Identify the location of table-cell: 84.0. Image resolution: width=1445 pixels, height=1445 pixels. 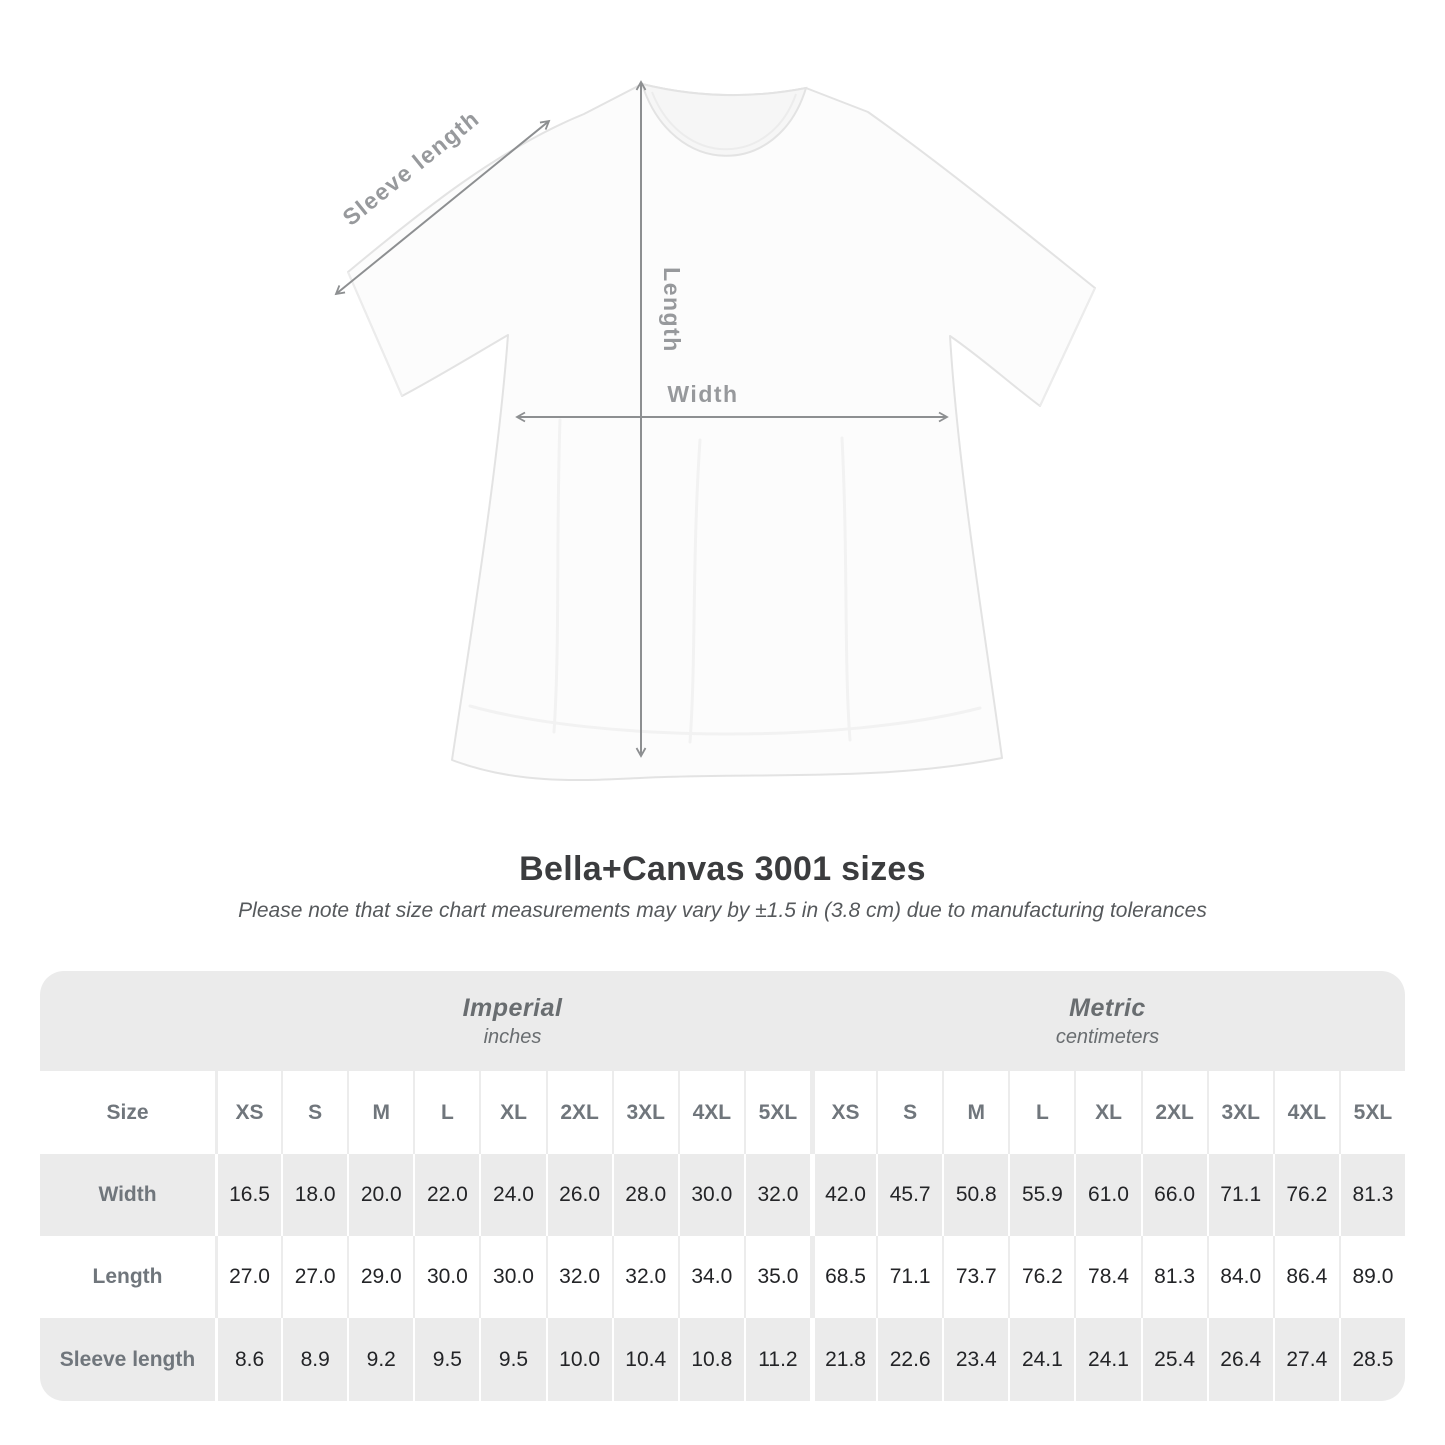
(1239, 1277).